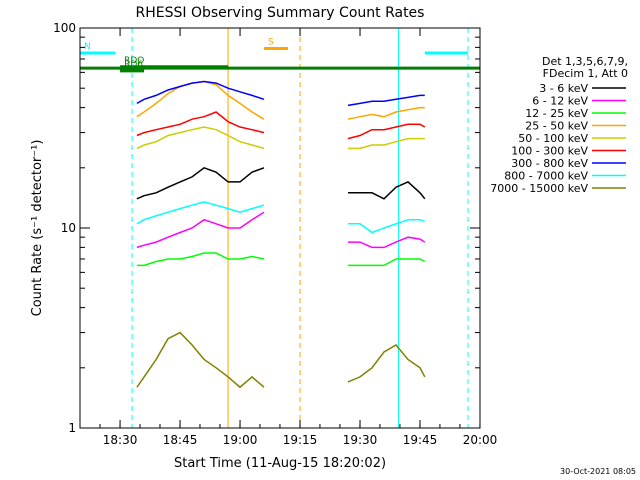 The width and height of the screenshot is (640, 480). What do you see at coordinates (598, 471) in the screenshot?
I see `footer-timestamp: 30-Oct-2021 08:05` at bounding box center [598, 471].